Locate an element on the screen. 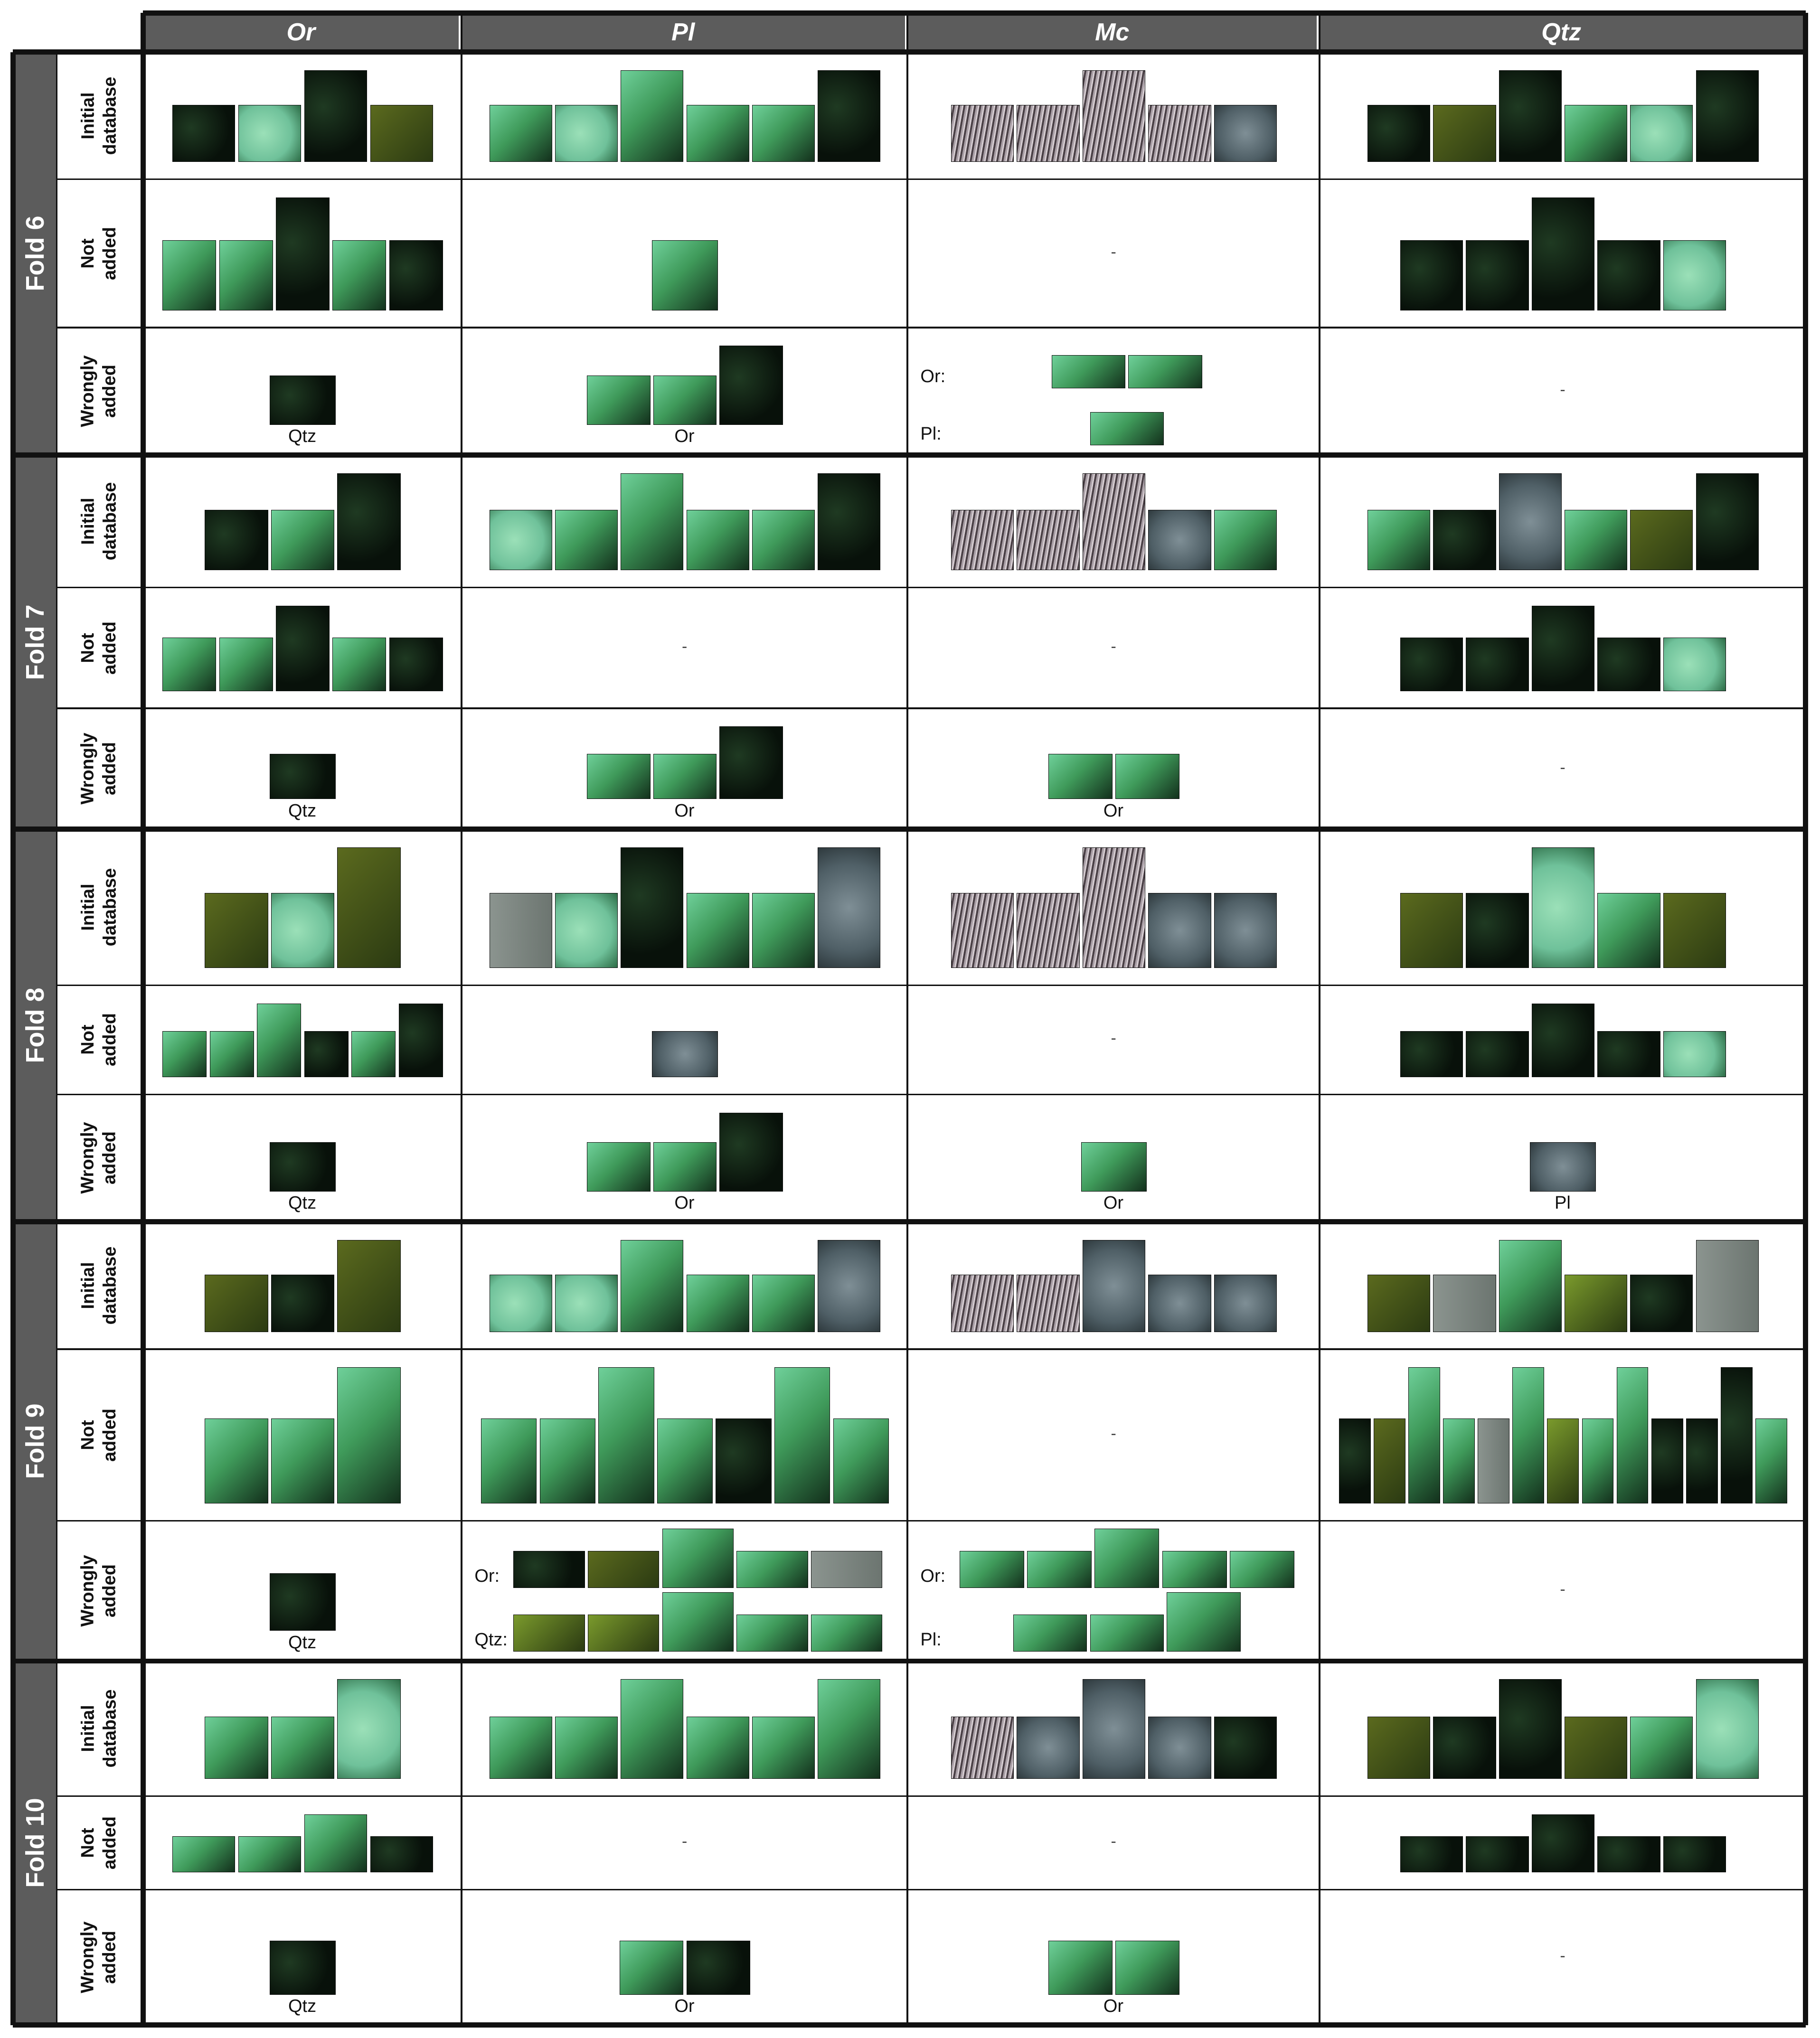  cell-or-initial is located at coordinates (302, 1728).